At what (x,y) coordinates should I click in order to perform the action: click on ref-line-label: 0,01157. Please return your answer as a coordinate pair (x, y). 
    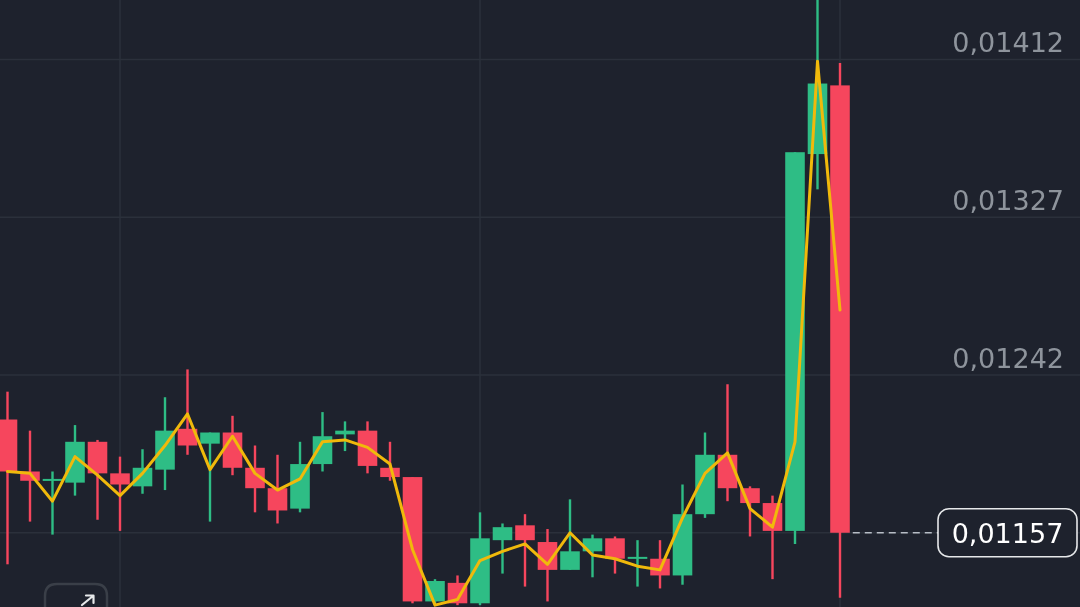
    Looking at the image, I should click on (1007, 533).